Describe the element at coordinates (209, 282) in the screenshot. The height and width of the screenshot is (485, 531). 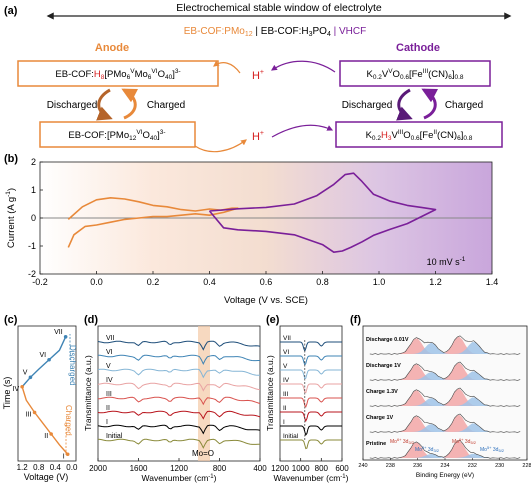
I see `cv-xtick-label: 0.4` at that location.